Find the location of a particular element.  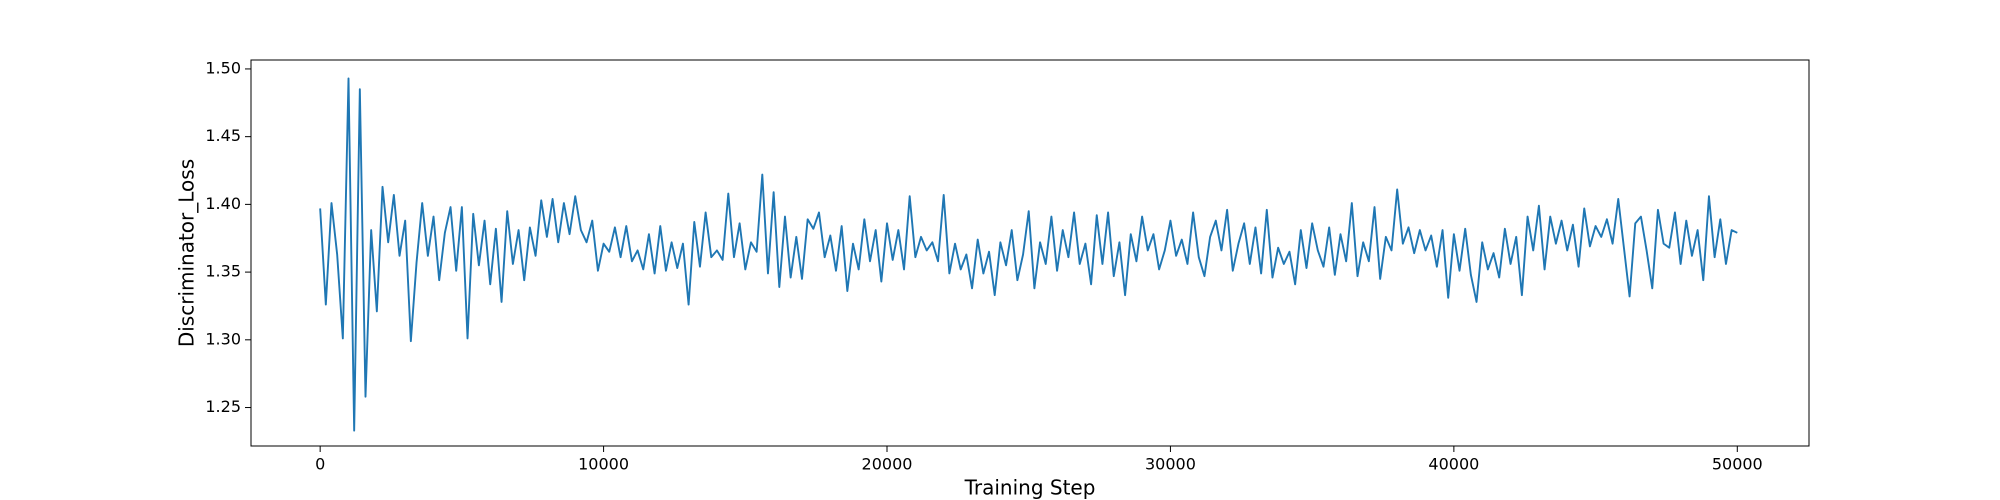

y-tick-label: 1.25 is located at coordinates (223, 406).